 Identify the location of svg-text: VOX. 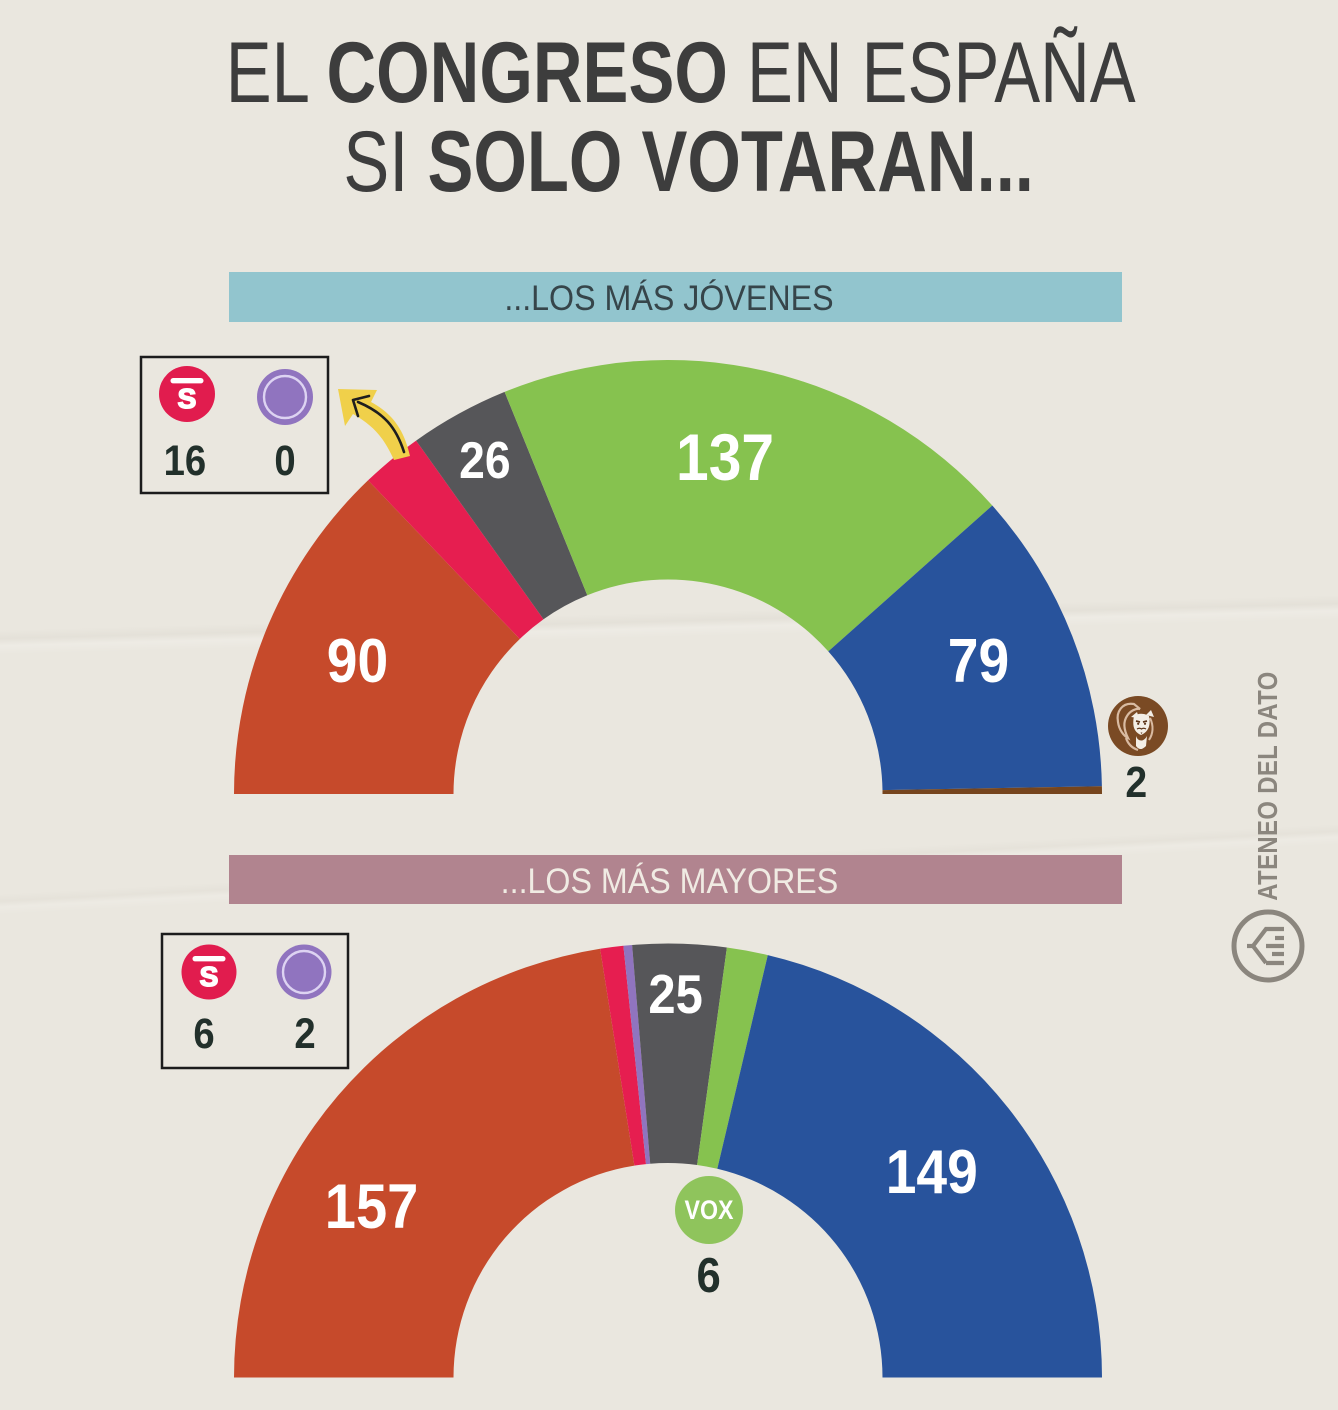
(708, 1210).